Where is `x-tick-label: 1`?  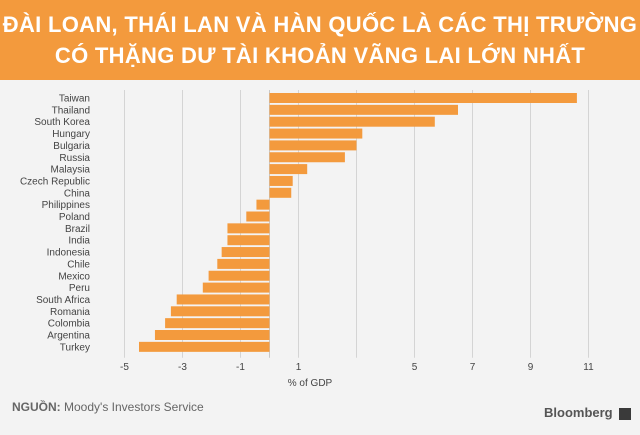
x-tick-label: 1 is located at coordinates (299, 367).